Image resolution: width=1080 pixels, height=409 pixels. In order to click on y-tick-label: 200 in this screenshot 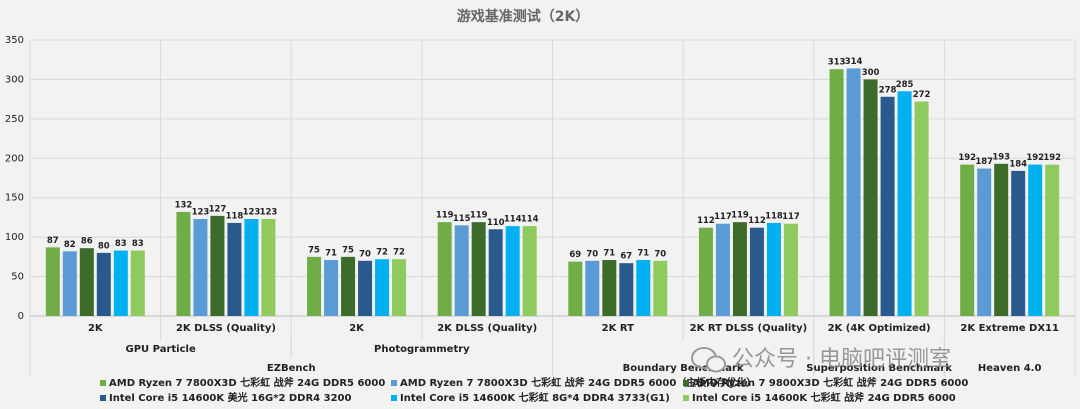, I will do `click(14, 158)`.